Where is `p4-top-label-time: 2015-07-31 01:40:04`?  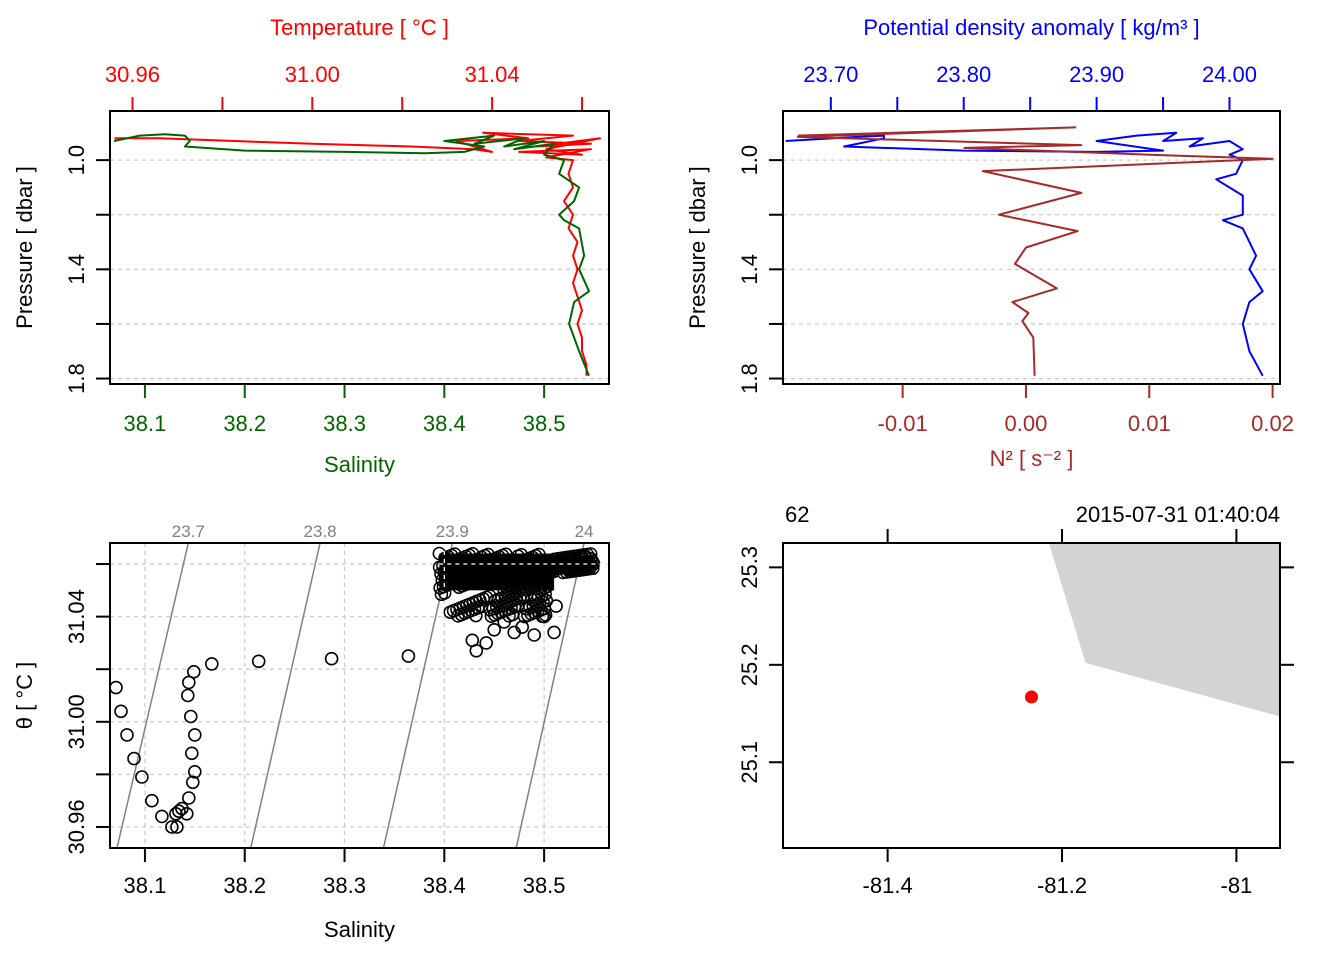 p4-top-label-time: 2015-07-31 01:40:04 is located at coordinates (1178, 514).